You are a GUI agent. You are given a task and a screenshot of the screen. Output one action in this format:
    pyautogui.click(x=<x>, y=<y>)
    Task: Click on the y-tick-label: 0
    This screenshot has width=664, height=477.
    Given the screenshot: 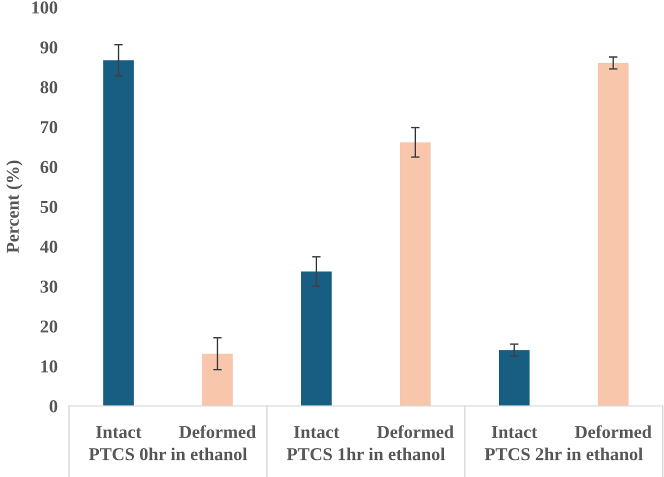 What is the action you would take?
    pyautogui.click(x=54, y=406)
    